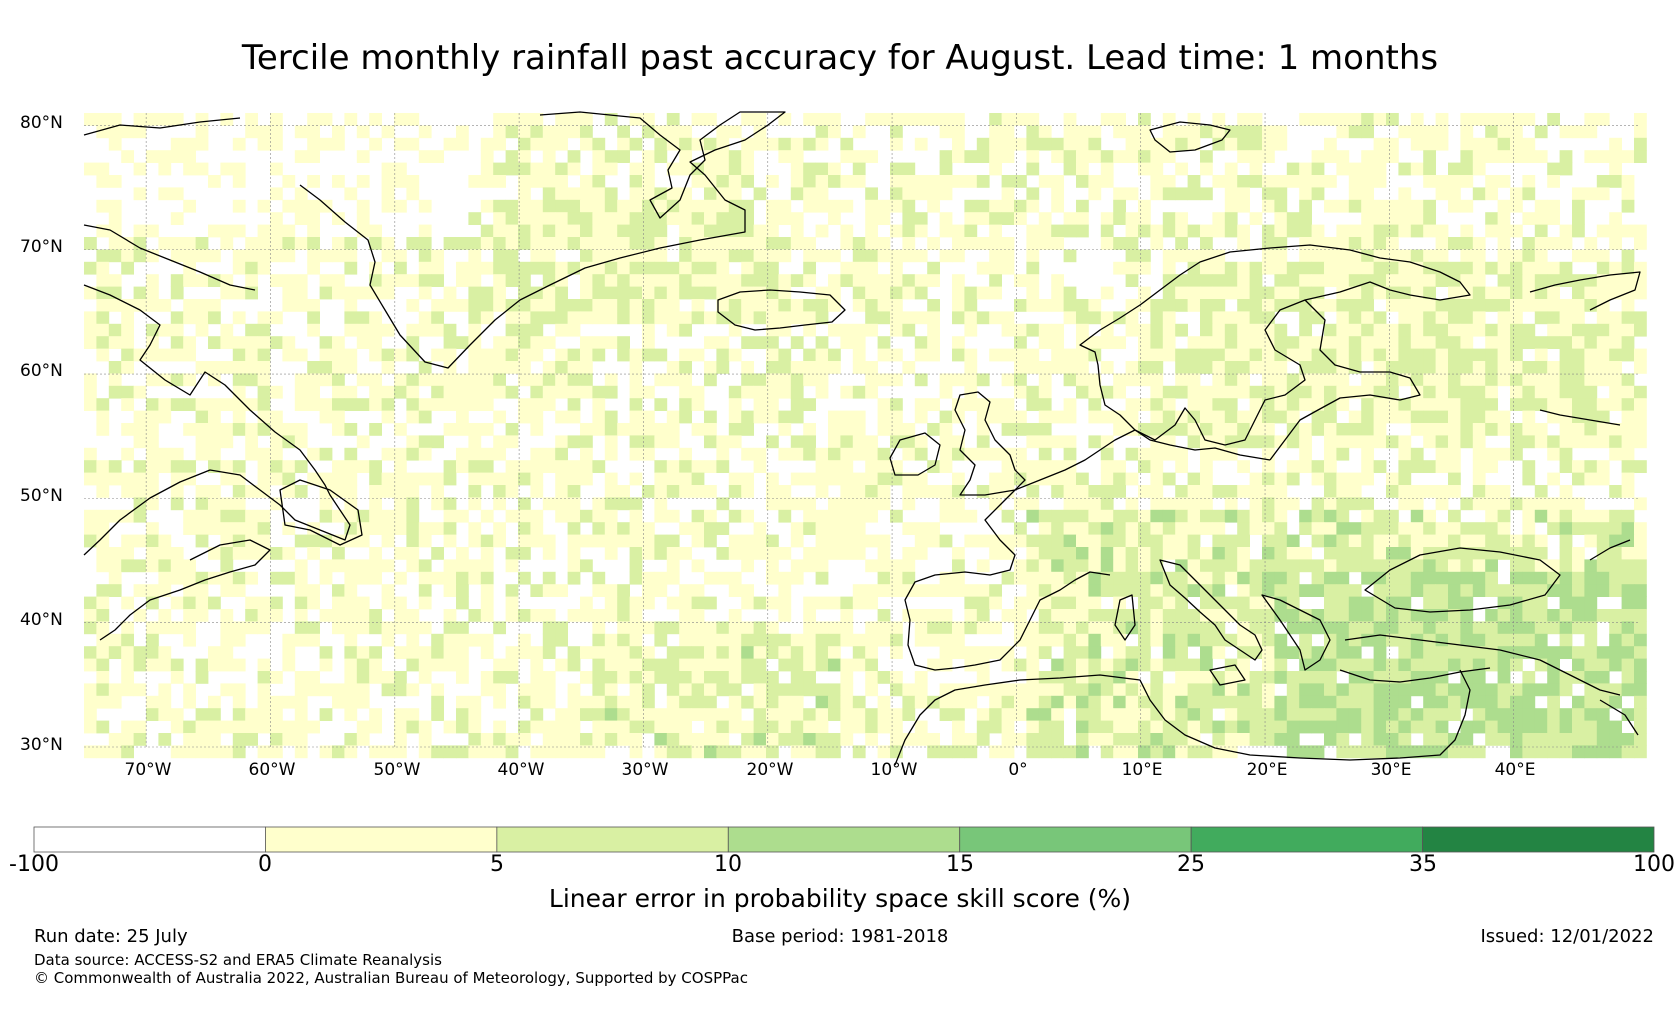 The image size is (1680, 1020). What do you see at coordinates (728, 864) in the screenshot?
I see `colorbar-tick: 10` at bounding box center [728, 864].